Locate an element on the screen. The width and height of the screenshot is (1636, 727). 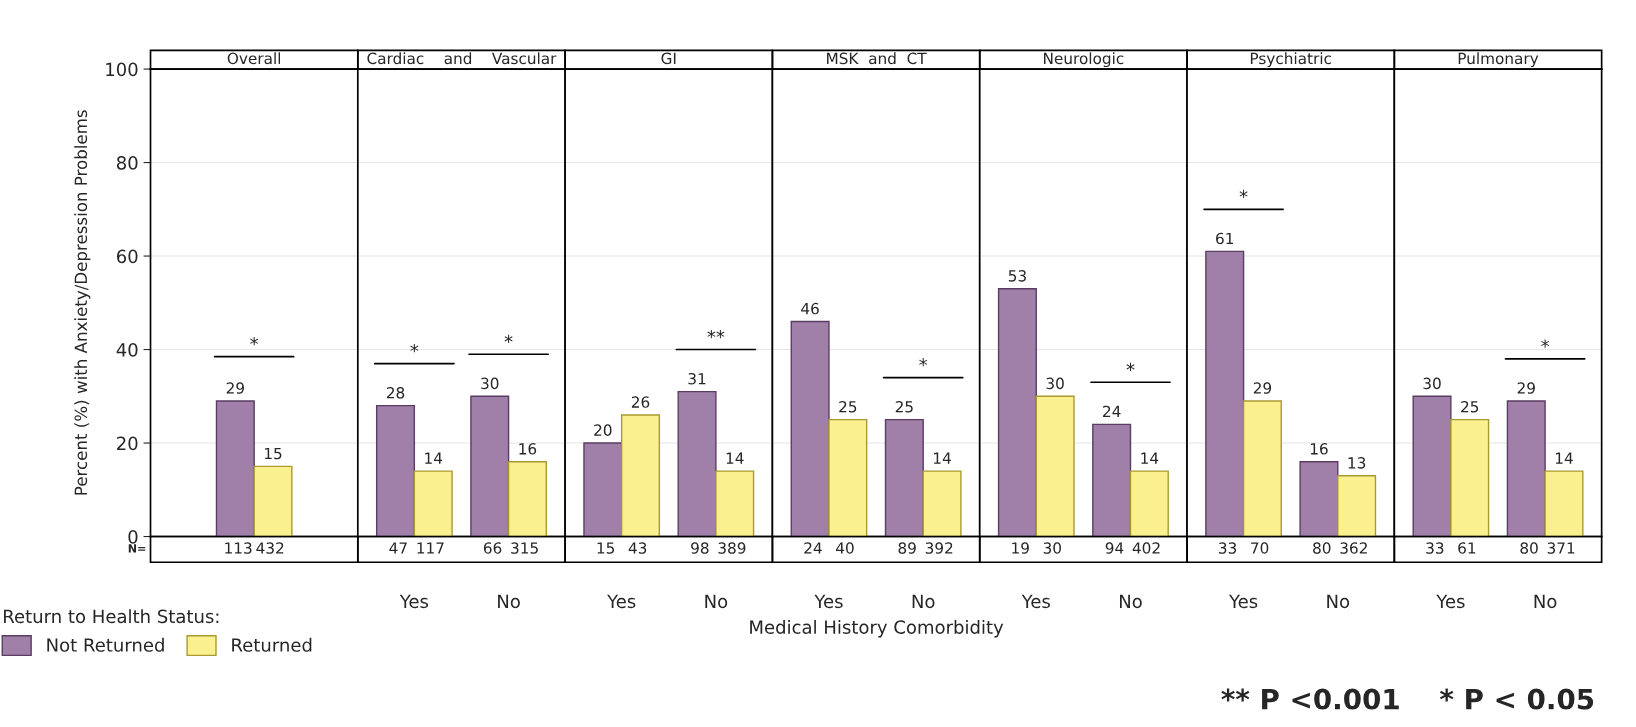
chart-title: MSK and CT is located at coordinates (877, 58).